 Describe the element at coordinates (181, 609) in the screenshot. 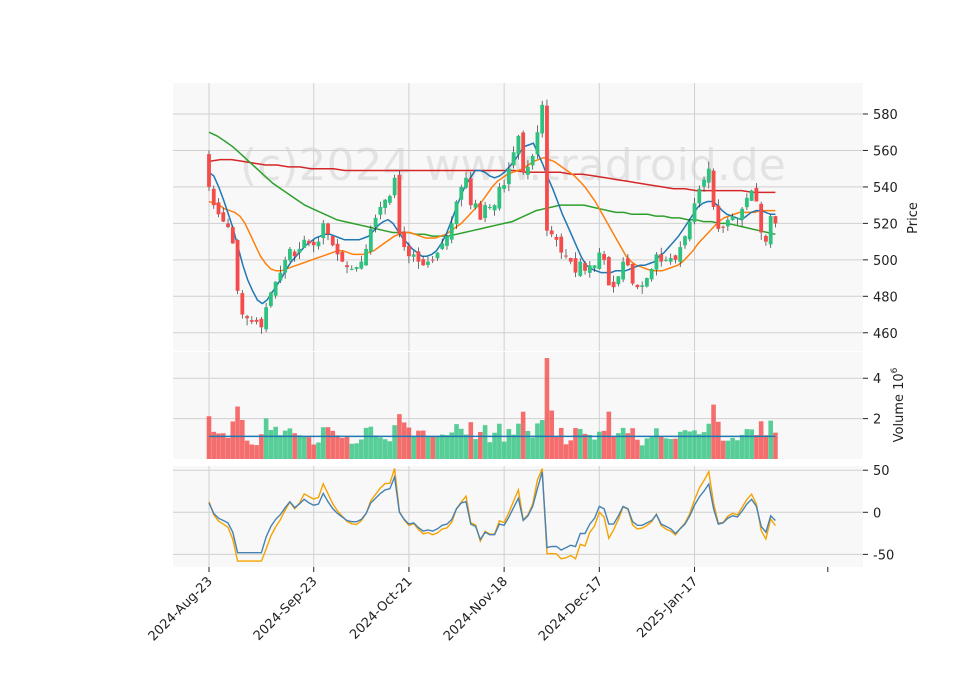

I see `x-tick-label: 2024-Aug-23` at that location.